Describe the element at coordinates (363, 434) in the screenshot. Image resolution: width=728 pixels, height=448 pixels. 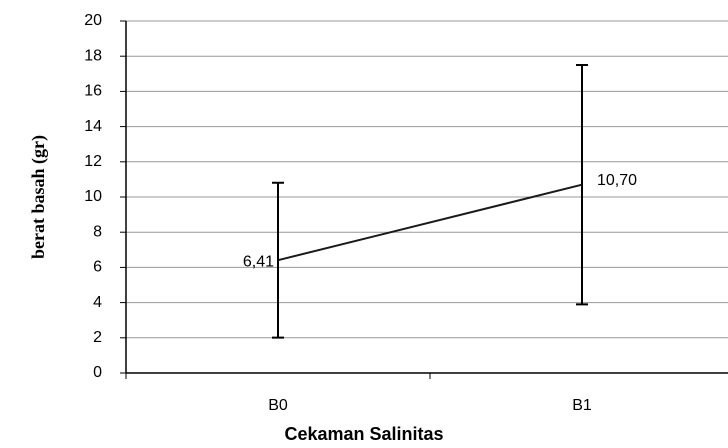
I see `x-axis-label: Cekaman Salinitas` at that location.